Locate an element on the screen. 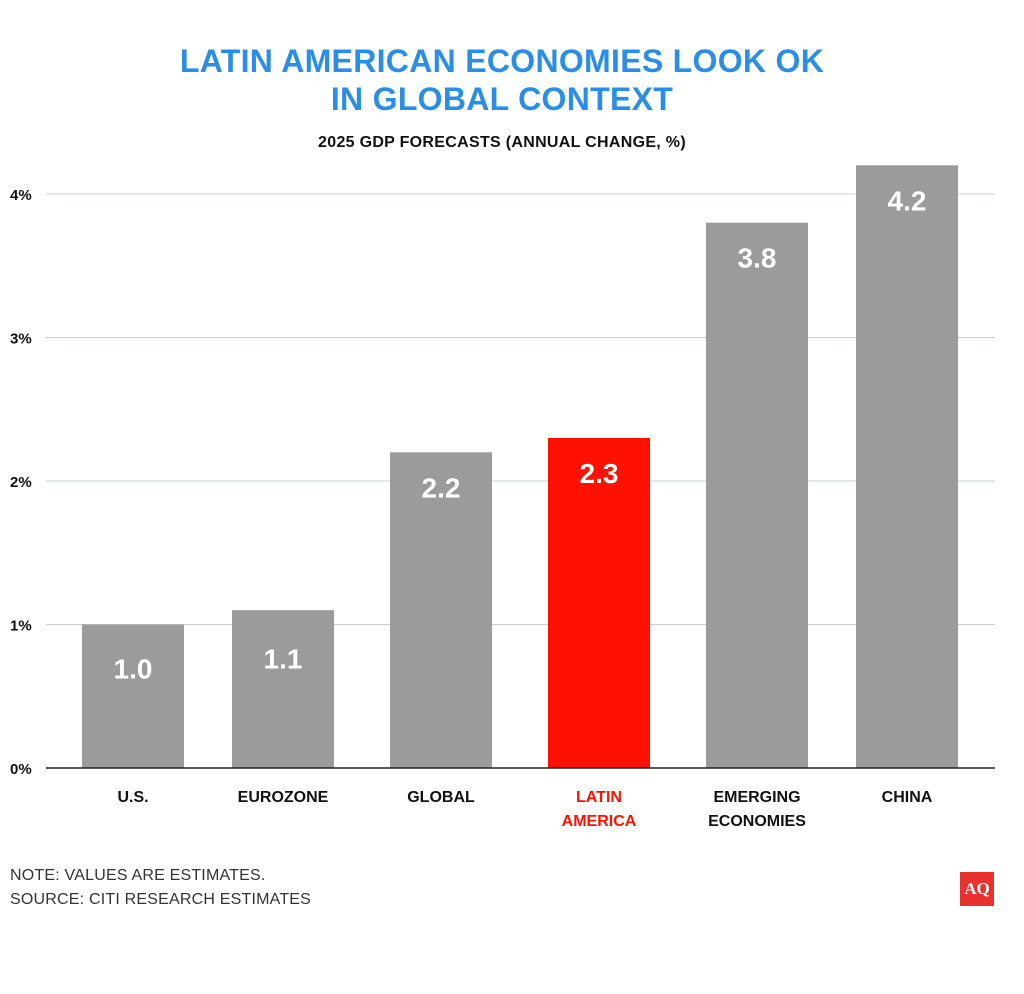 This screenshot has width=1024, height=994. chart-subtitle: 2025 GDP FORECASTS (ANNUAL CHANGE, %) is located at coordinates (502, 142).